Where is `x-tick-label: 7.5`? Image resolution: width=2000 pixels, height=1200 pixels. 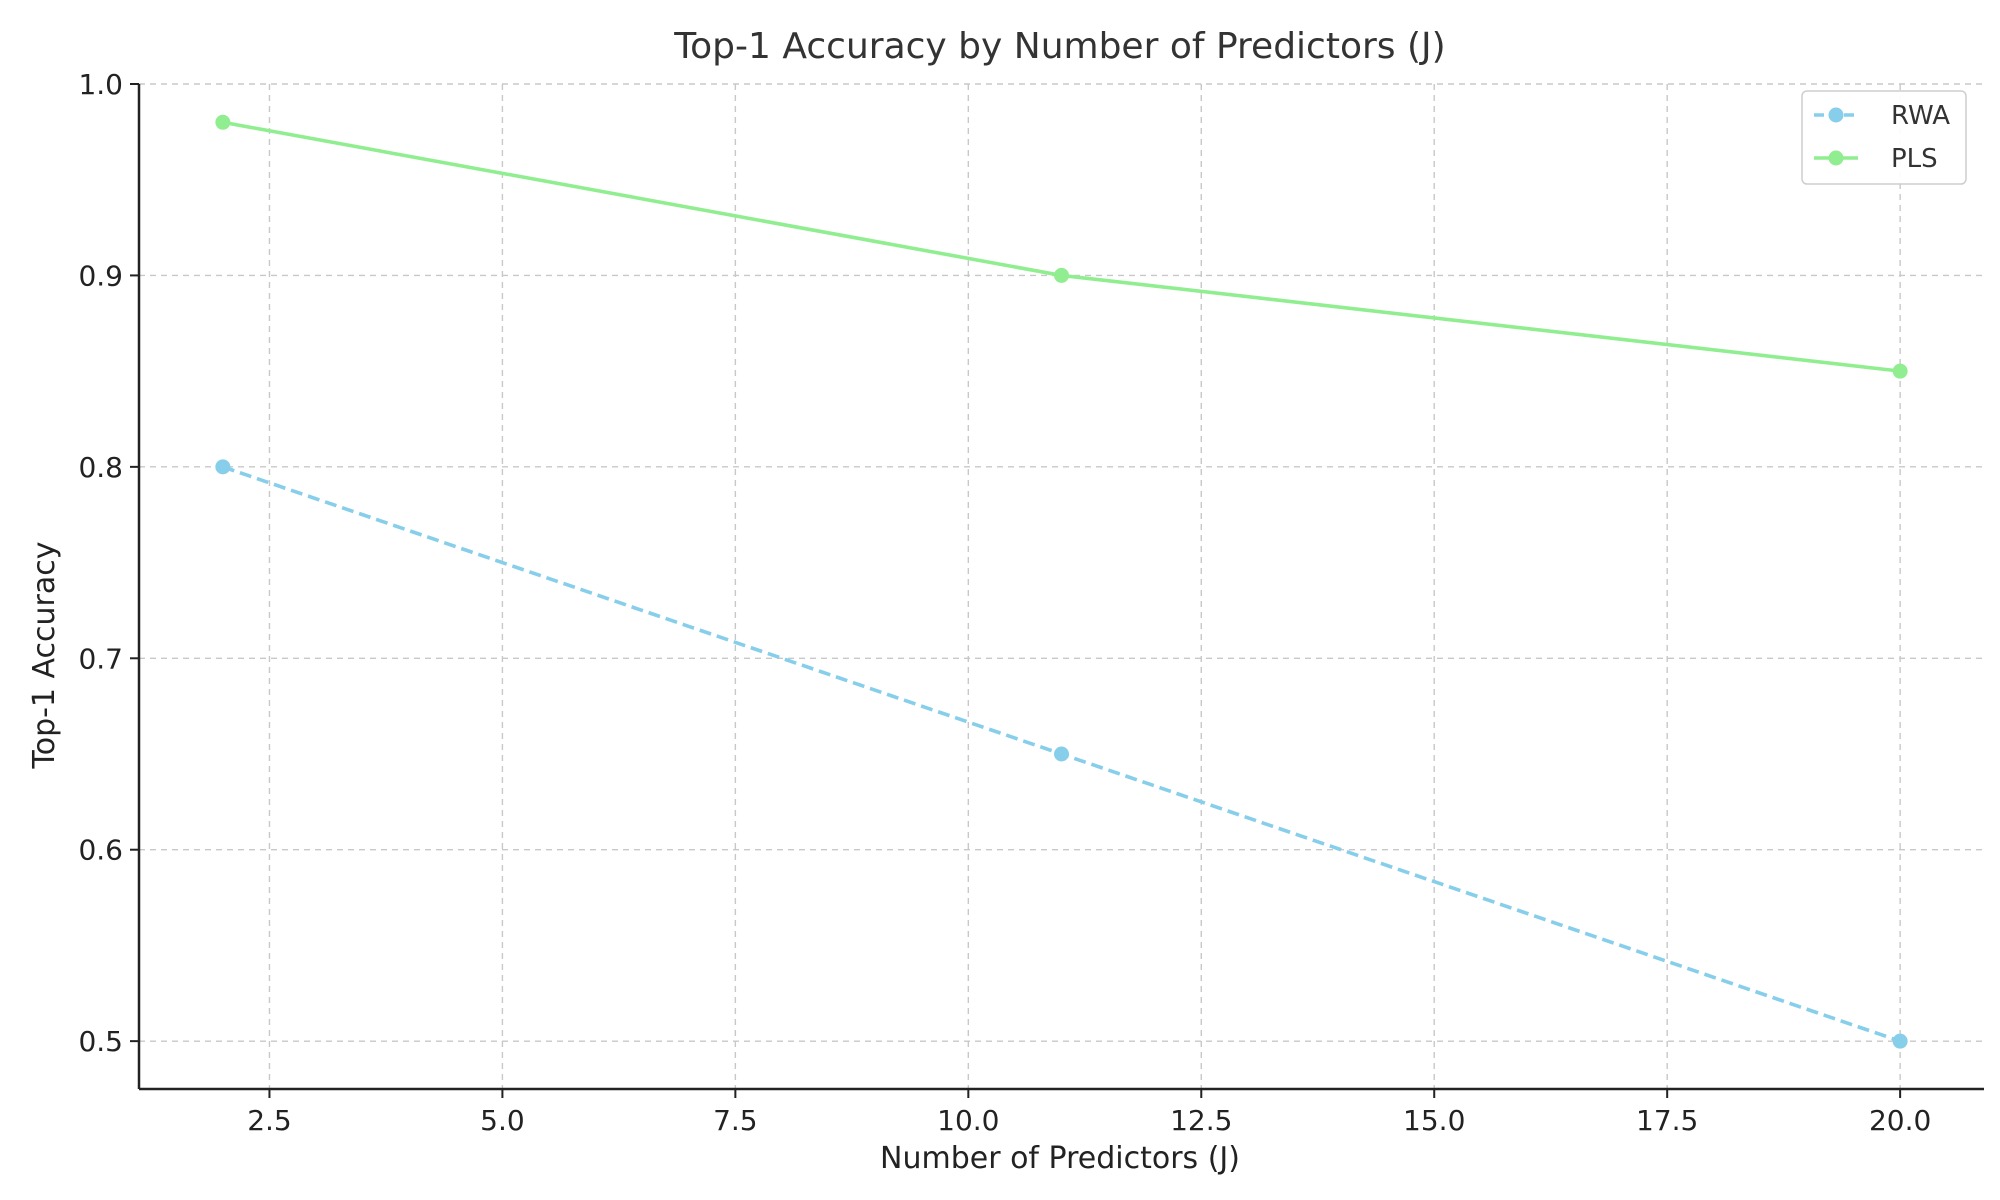 x-tick-label: 7.5 is located at coordinates (735, 1120).